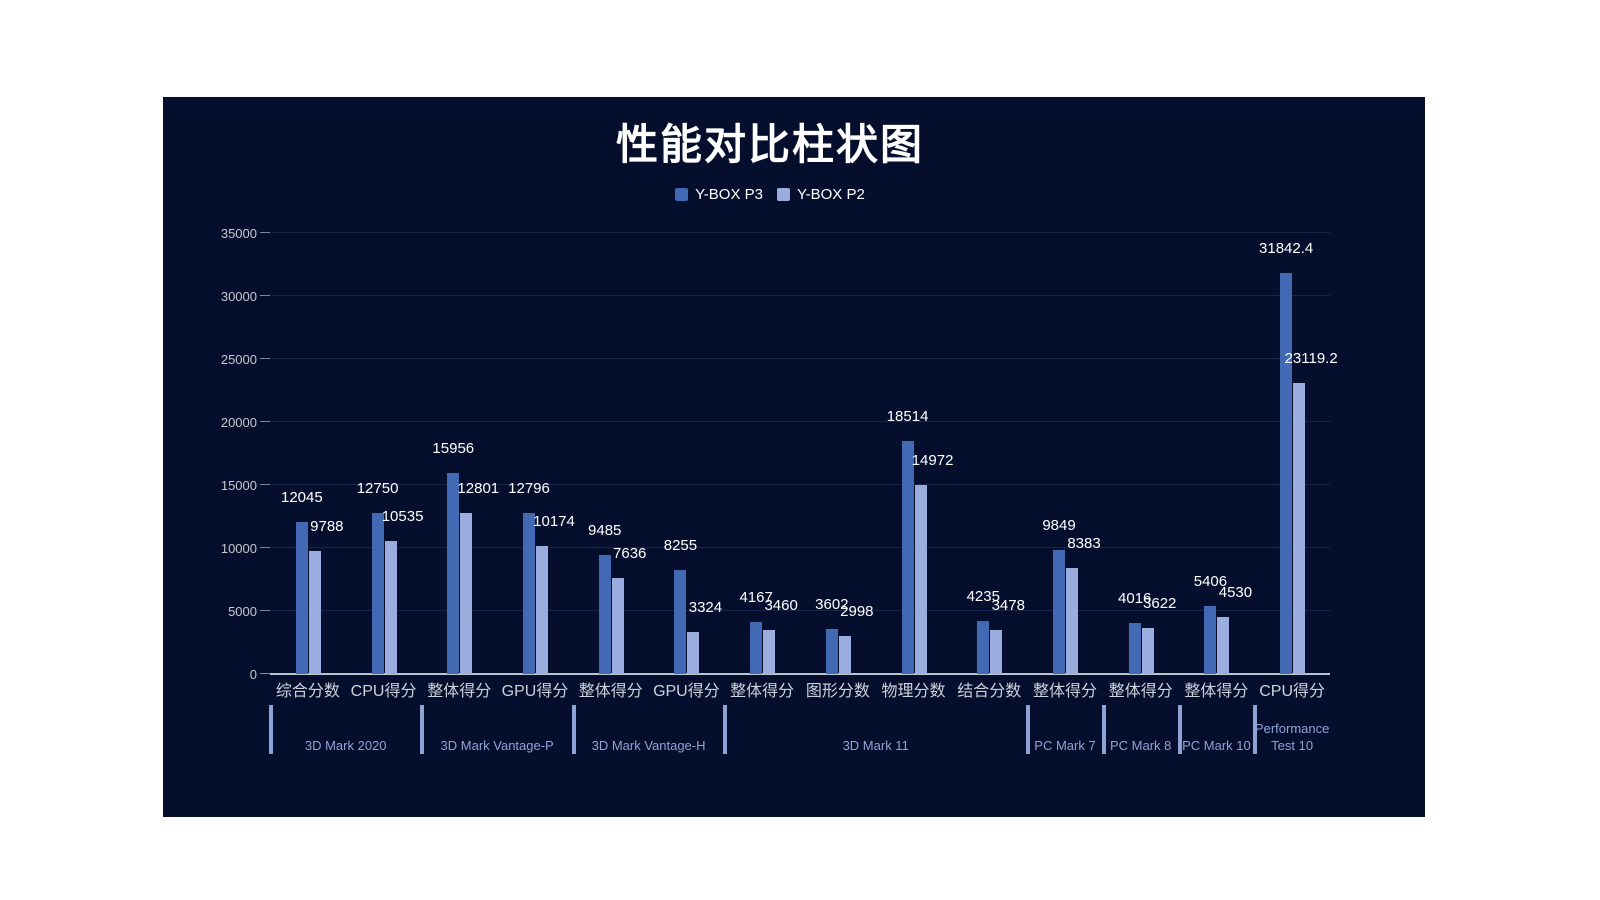 This screenshot has height=900, width=1600. What do you see at coordinates (729, 194) in the screenshot?
I see `legend-label-p3: Y-BOX P3` at bounding box center [729, 194].